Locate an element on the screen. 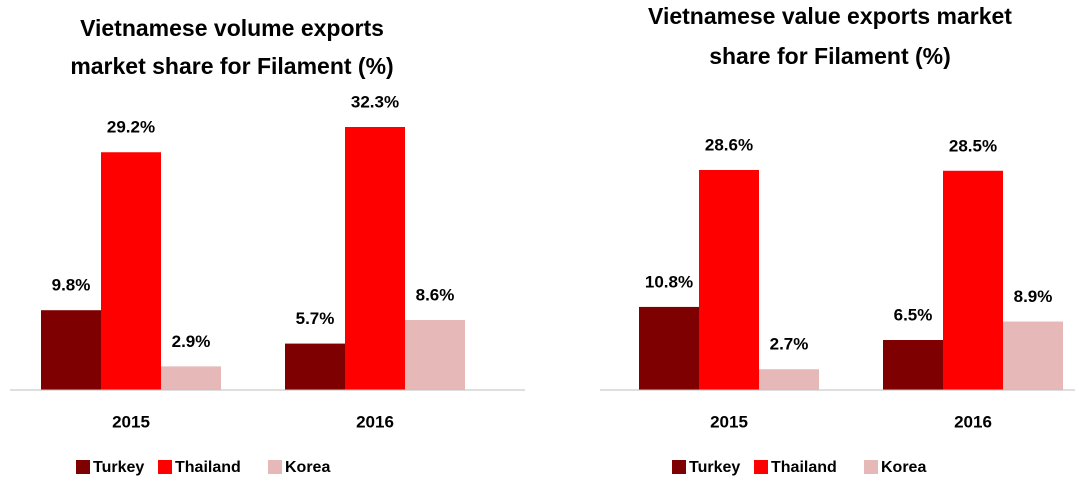 The image size is (1082, 481). chart-title: market share for Filament (%) is located at coordinates (231, 66).